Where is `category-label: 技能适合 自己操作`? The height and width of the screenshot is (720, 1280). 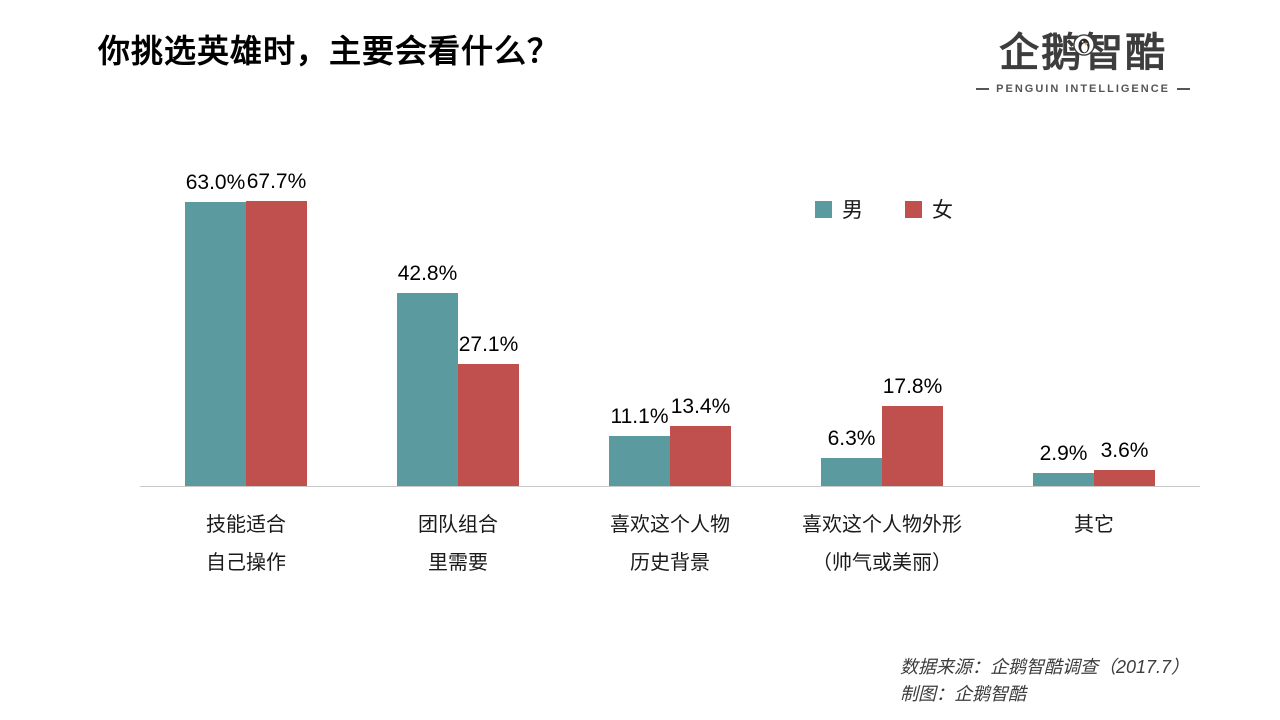
category-label: 技能适合 自己操作 is located at coordinates (246, 544).